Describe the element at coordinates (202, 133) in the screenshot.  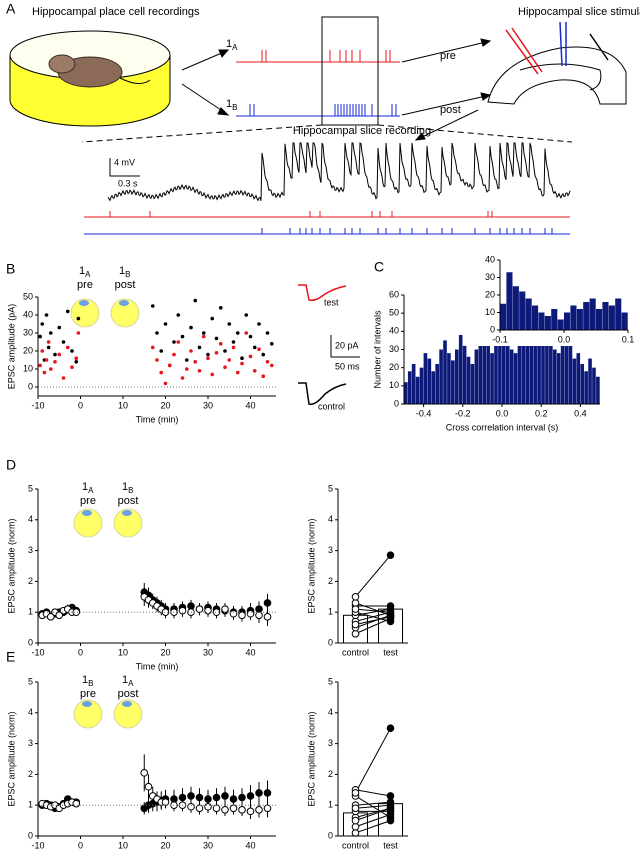
I see `zoom-line` at that location.